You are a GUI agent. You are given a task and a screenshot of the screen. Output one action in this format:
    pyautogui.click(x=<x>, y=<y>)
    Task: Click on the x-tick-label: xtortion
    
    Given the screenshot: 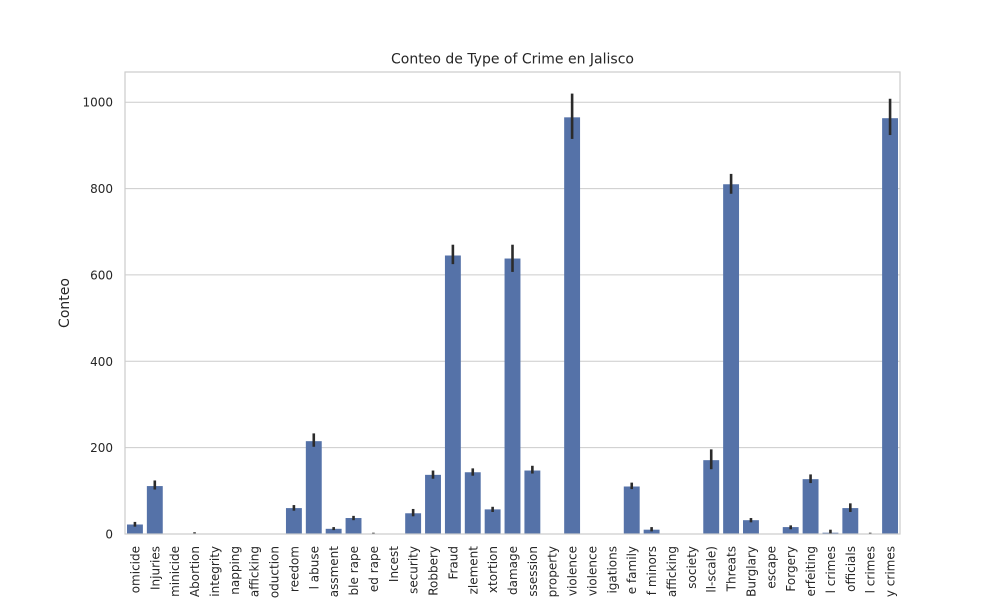 What is the action you would take?
    pyautogui.click(x=493, y=569)
    